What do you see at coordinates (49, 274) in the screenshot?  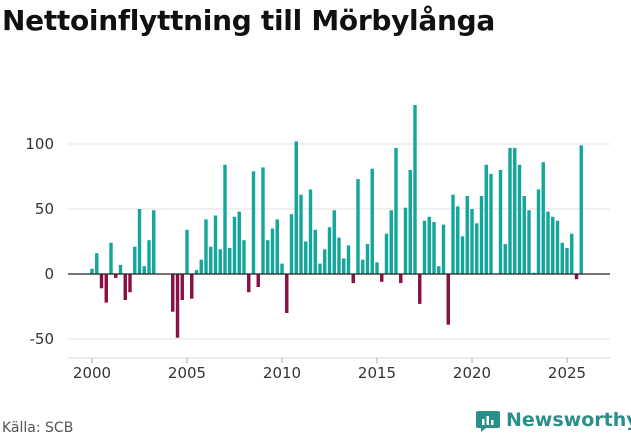 I see `y-tick-label: 0` at bounding box center [49, 274].